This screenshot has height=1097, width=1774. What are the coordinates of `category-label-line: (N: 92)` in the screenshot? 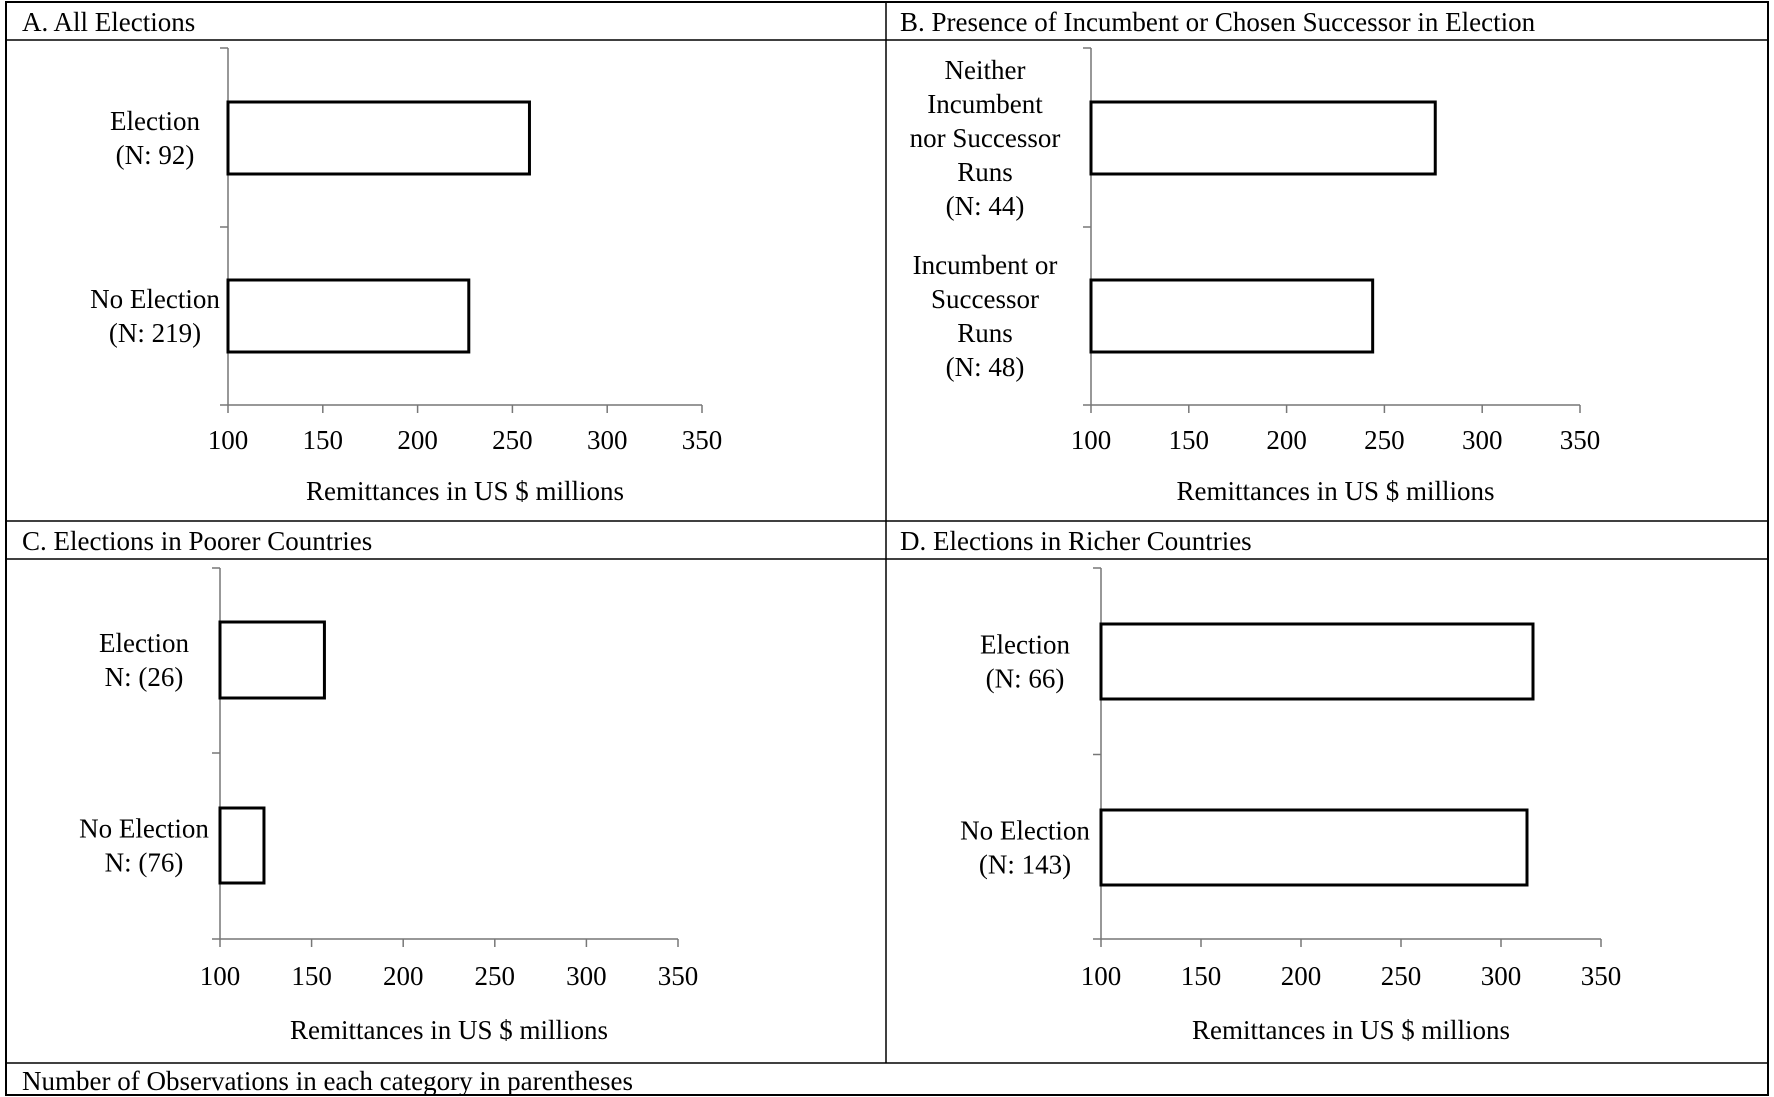 It's located at (155, 155).